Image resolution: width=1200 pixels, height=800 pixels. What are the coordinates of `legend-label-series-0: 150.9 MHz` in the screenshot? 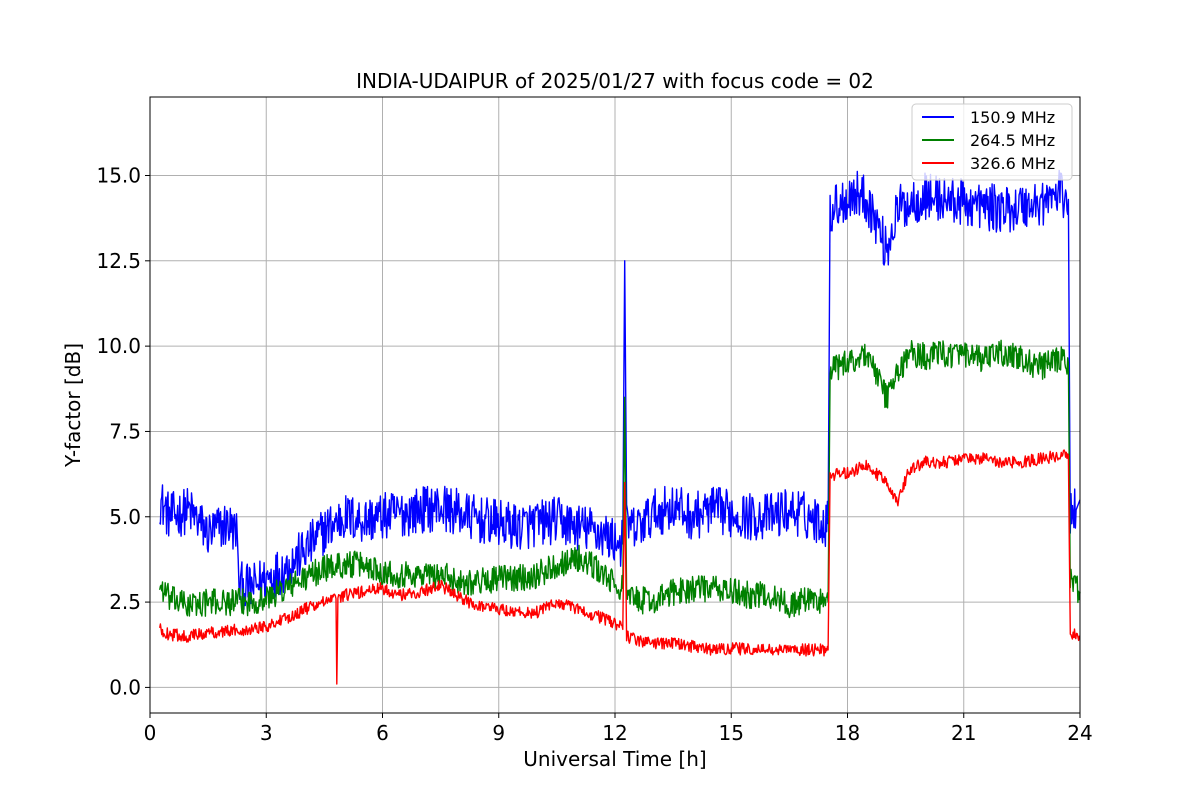 It's located at (1012, 117).